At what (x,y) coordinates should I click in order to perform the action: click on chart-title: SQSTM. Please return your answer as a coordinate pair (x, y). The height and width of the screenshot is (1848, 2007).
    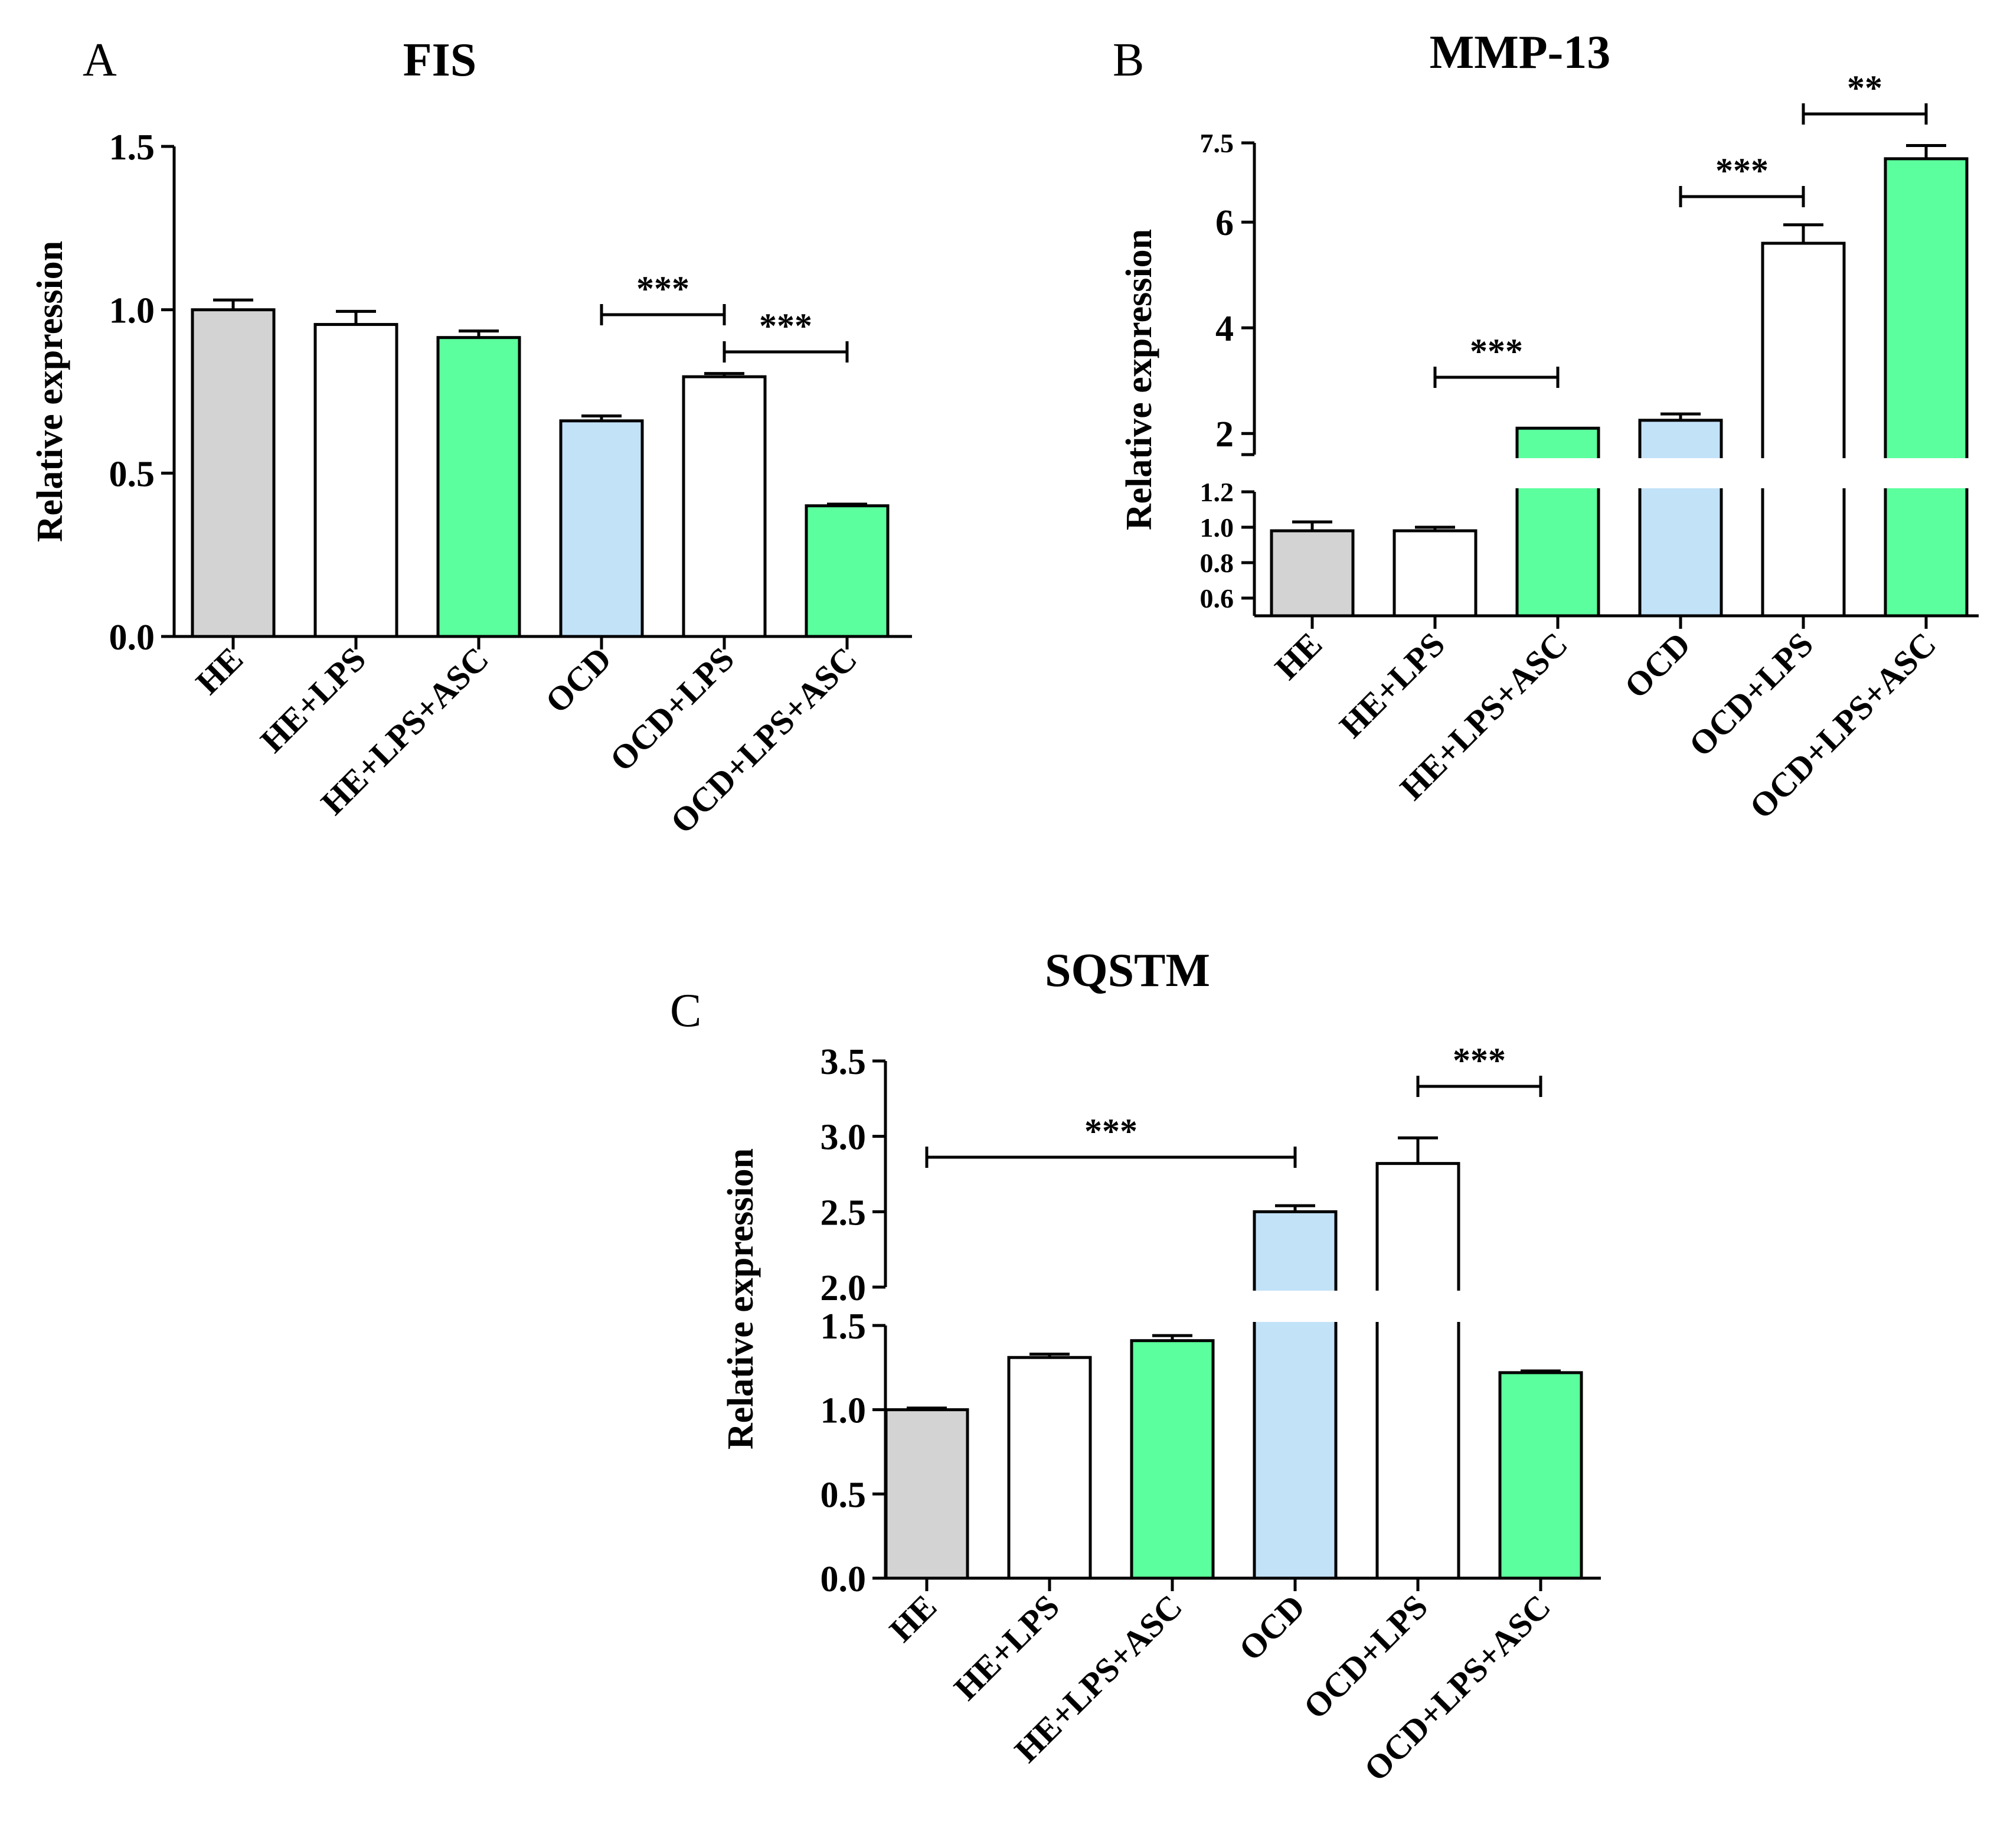
    Looking at the image, I should click on (1127, 971).